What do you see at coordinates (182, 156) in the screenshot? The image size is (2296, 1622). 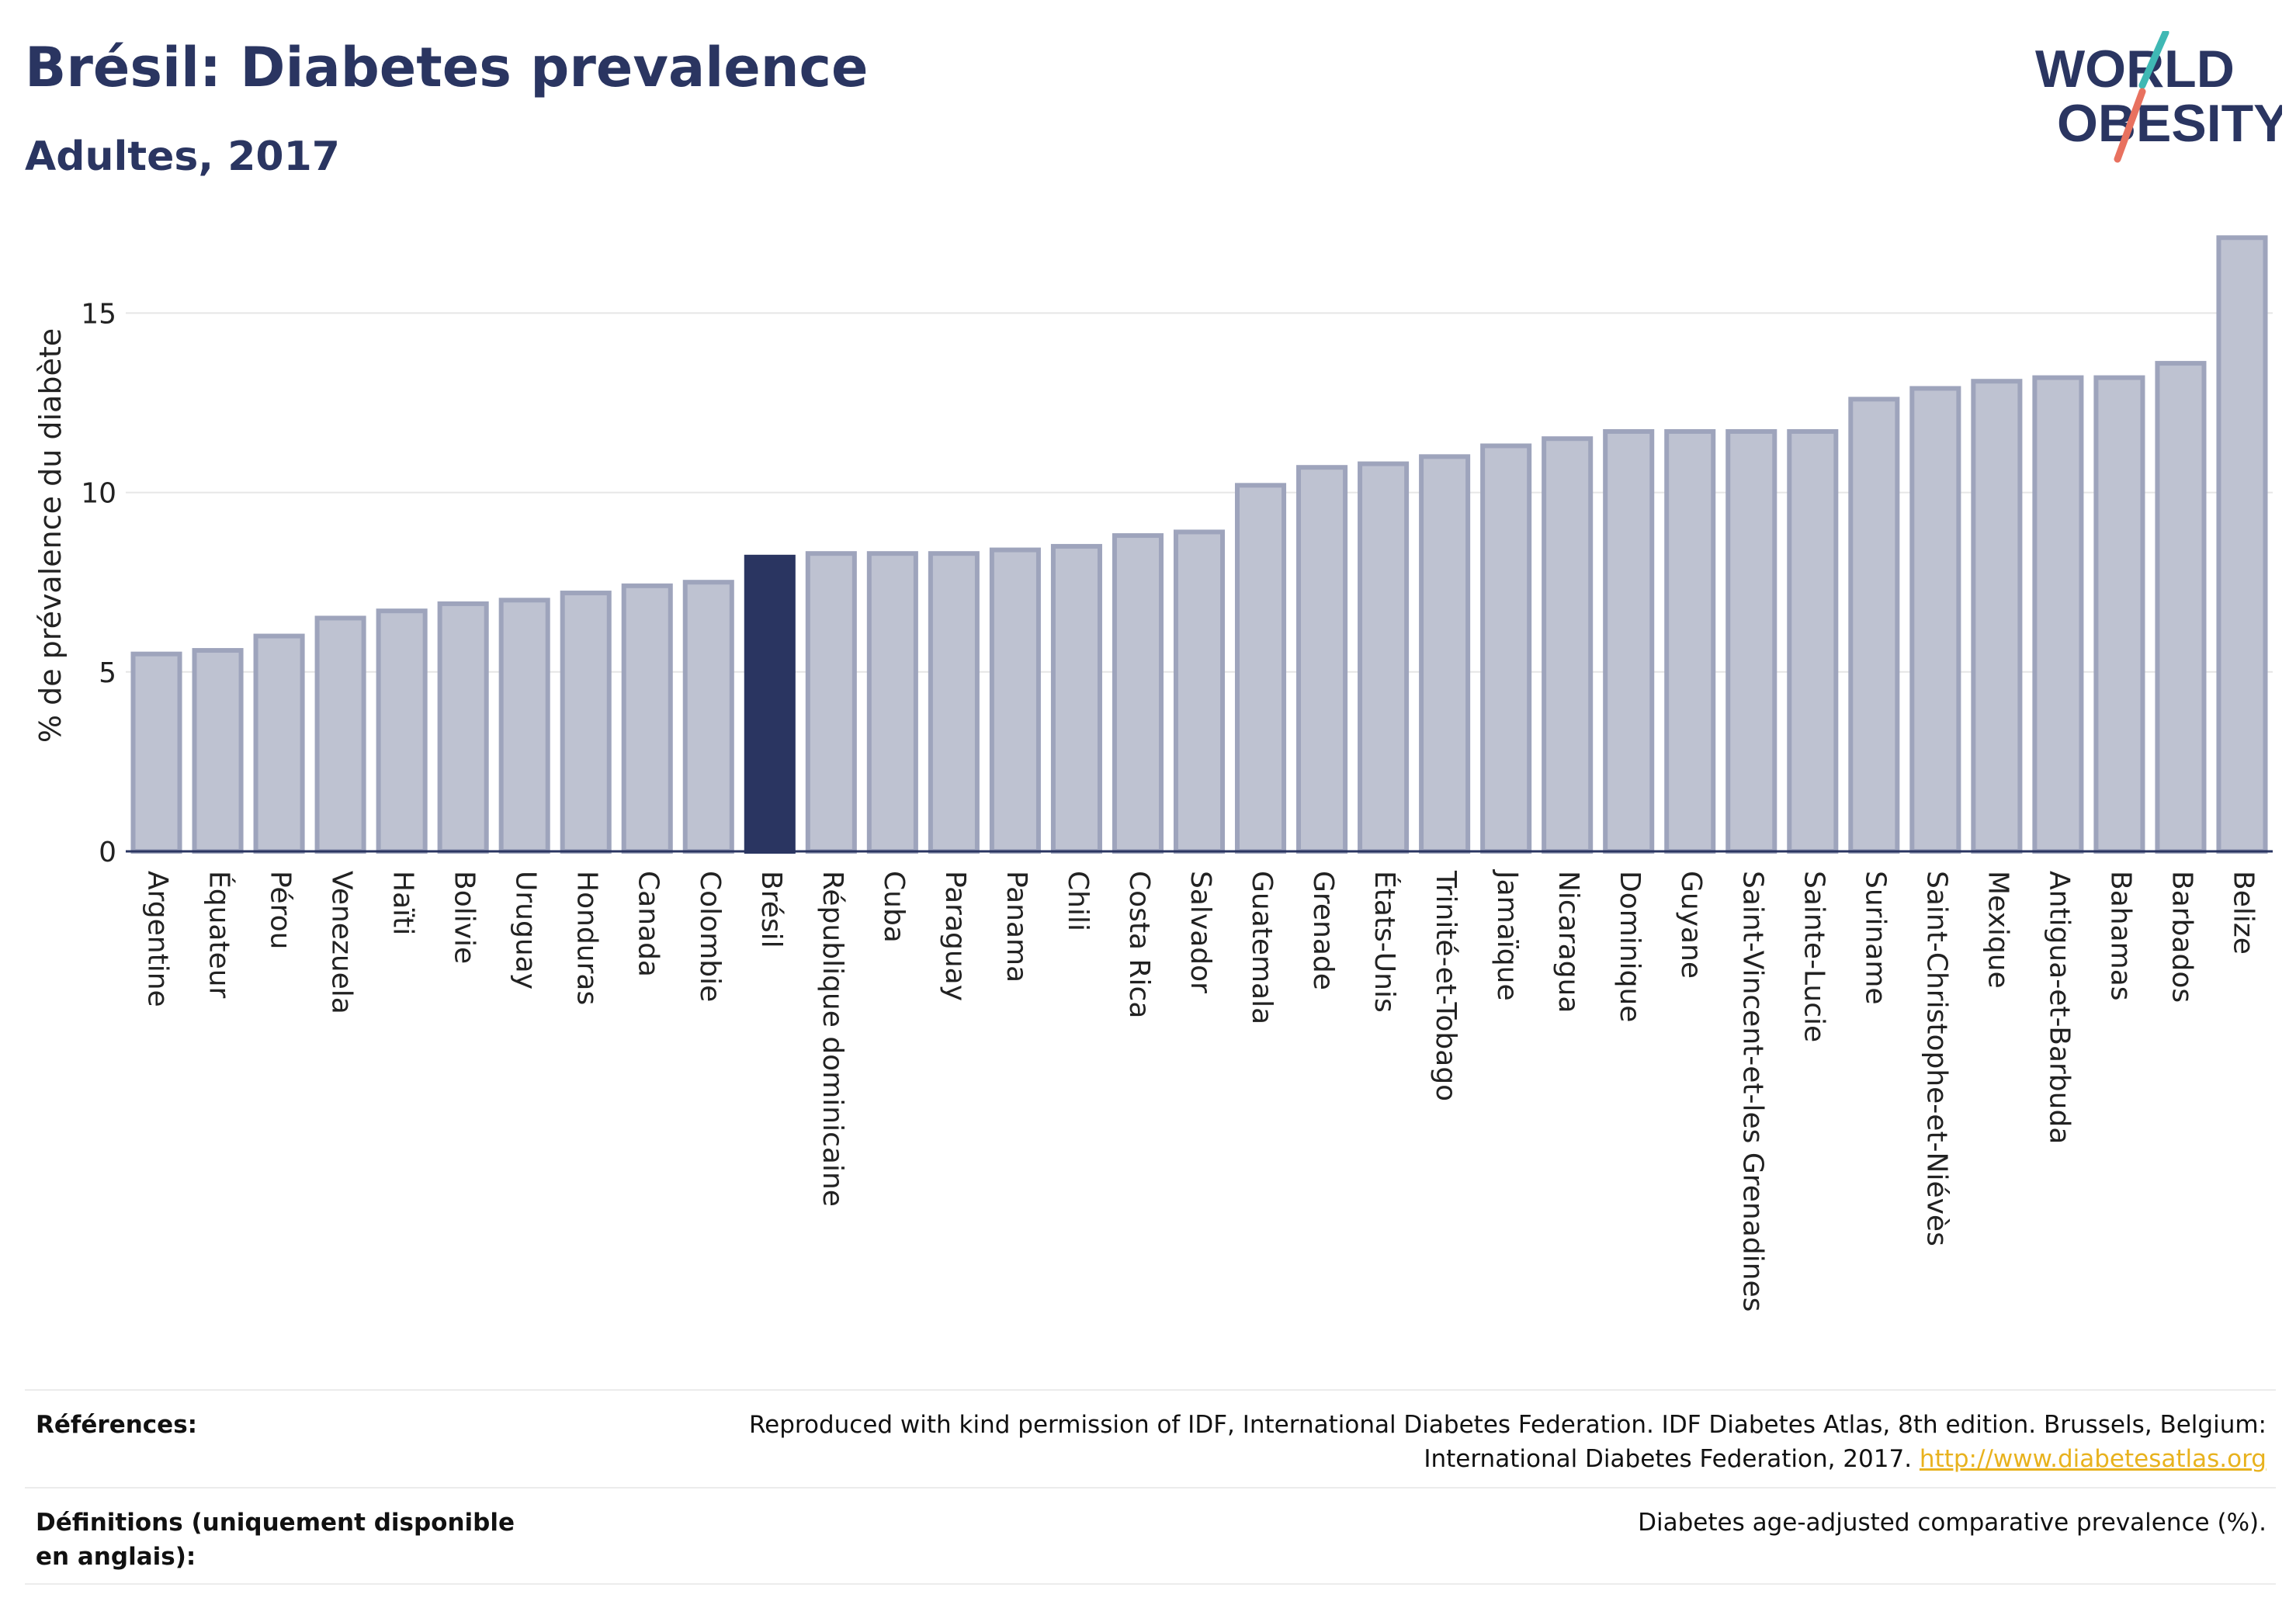 I see `chart-subtitle: Adultes, 2017` at bounding box center [182, 156].